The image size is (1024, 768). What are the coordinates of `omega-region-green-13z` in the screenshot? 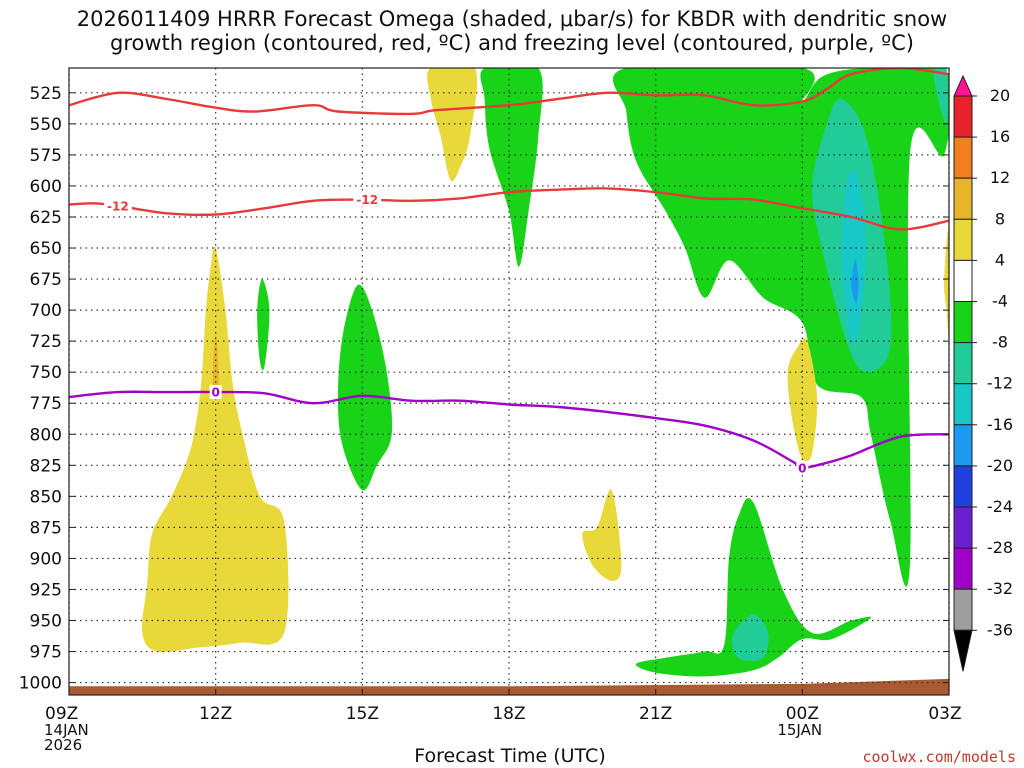 It's located at (263, 325).